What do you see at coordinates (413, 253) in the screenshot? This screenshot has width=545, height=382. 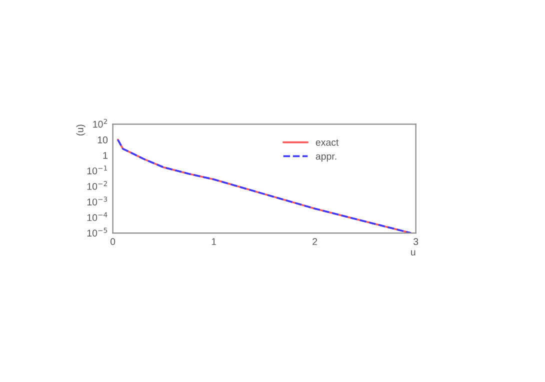 I see `x-axis-title: u` at bounding box center [413, 253].